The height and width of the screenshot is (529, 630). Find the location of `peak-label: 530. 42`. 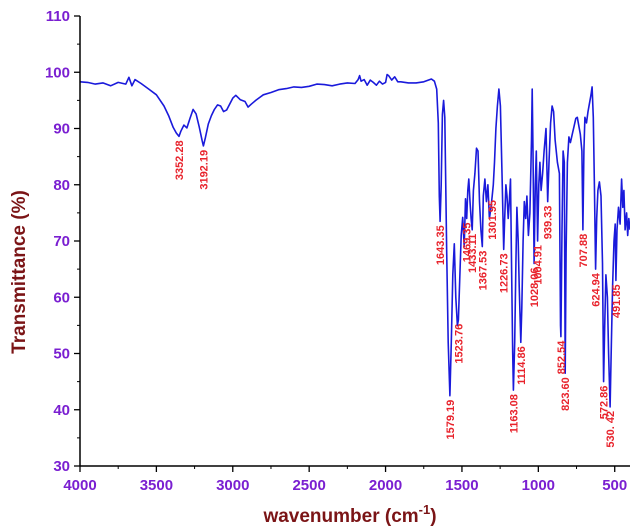

peak-label: 530. 42 is located at coordinates (611, 429).